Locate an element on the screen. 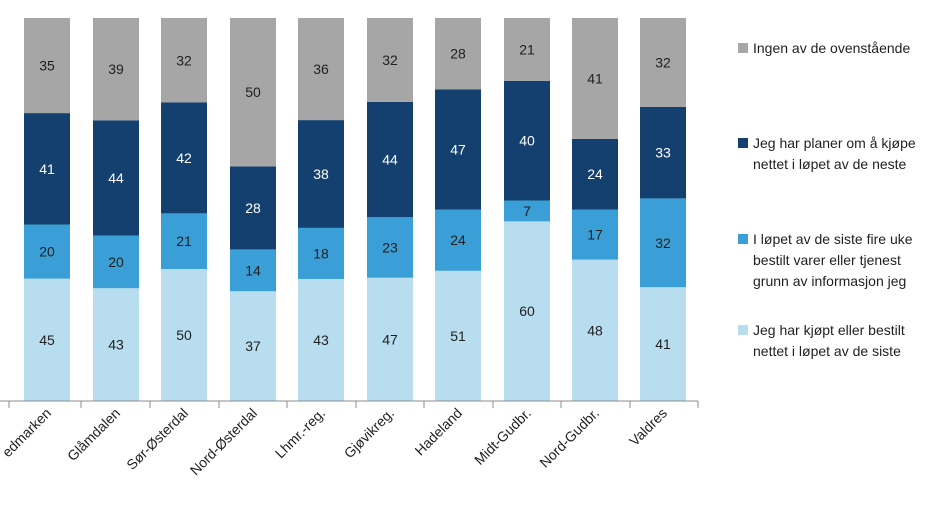 The height and width of the screenshot is (522, 928). bar-segment-Nord-Gudbr.-s2 is located at coordinates (595, 174).